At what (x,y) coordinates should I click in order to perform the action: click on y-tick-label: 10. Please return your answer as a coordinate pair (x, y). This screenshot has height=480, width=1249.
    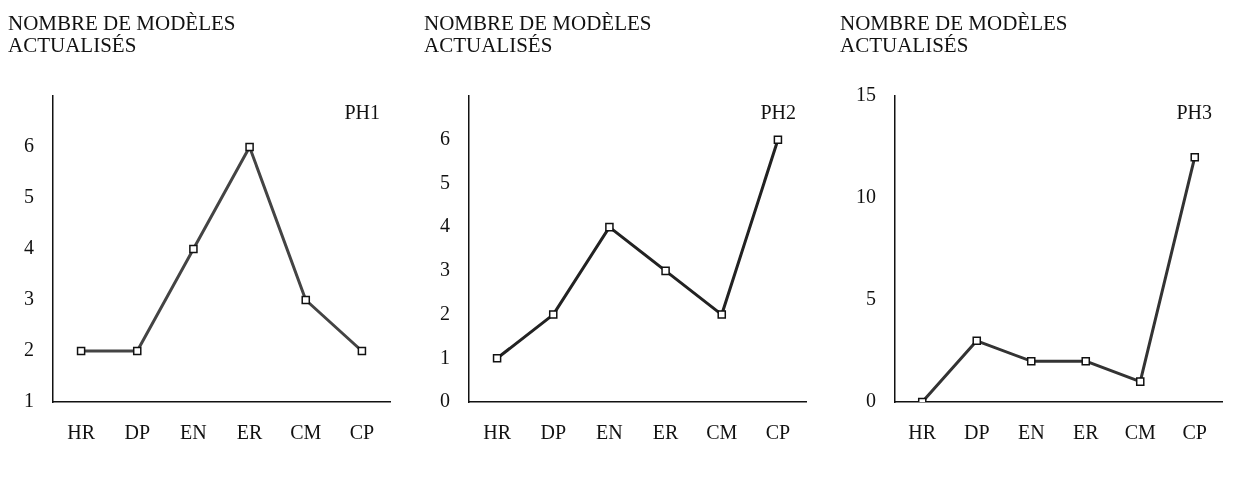
    Looking at the image, I should click on (866, 196).